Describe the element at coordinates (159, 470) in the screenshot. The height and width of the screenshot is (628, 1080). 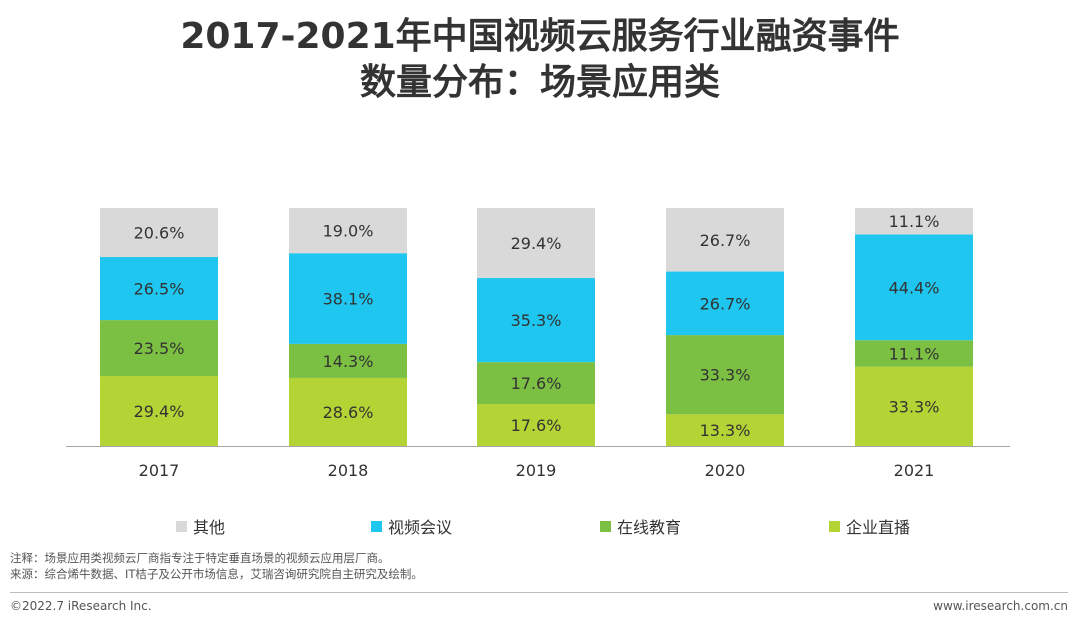
I see `x-tick-2017: 2017` at that location.